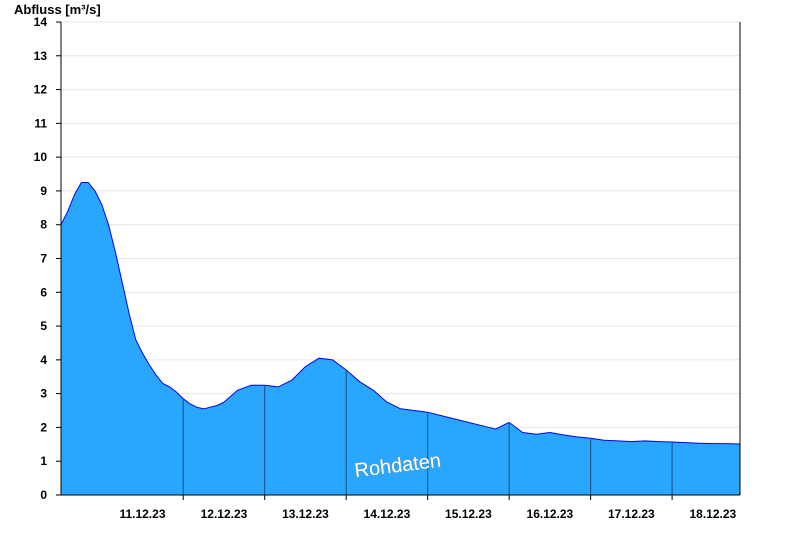 This screenshot has height=550, width=800. I want to click on y-tick-label: 8, so click(43, 225).